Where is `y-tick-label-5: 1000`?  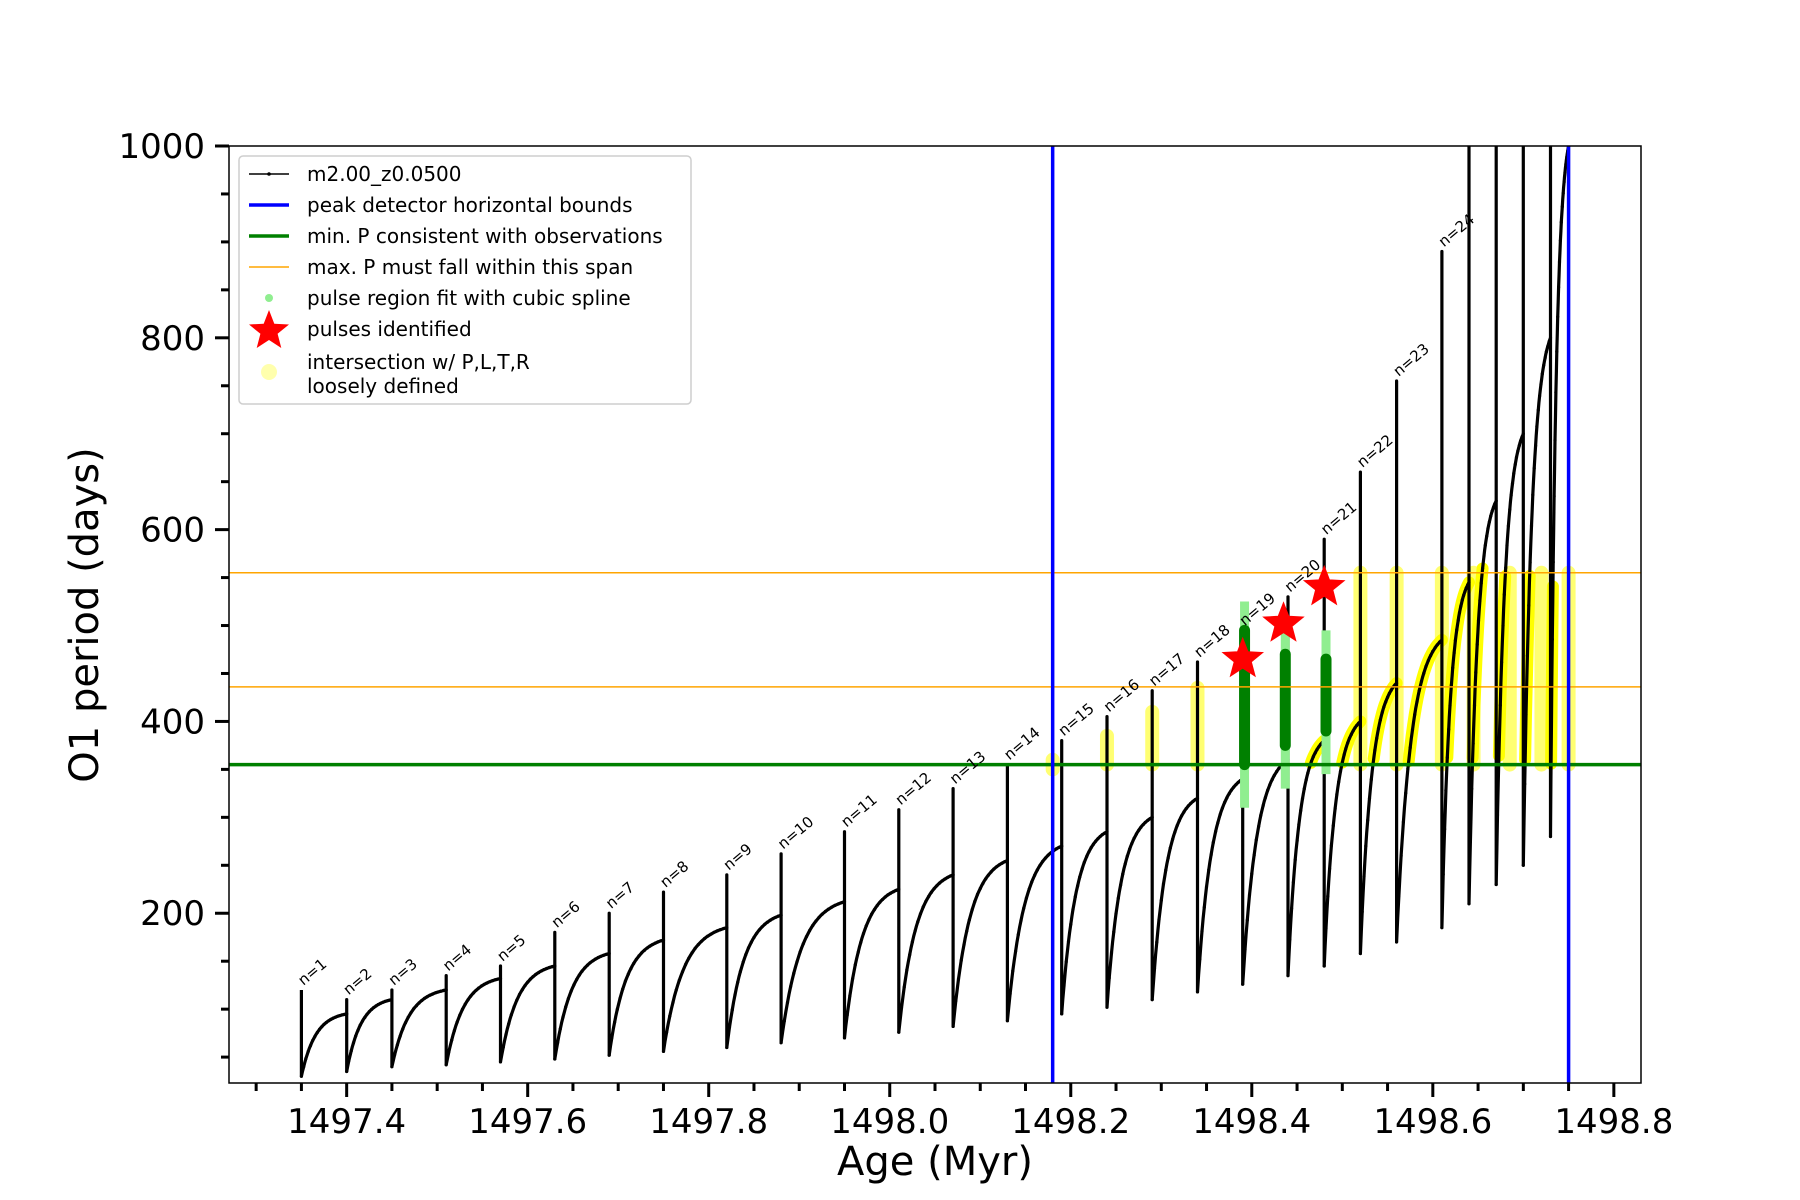
y-tick-label-5: 1000 is located at coordinates (161, 147).